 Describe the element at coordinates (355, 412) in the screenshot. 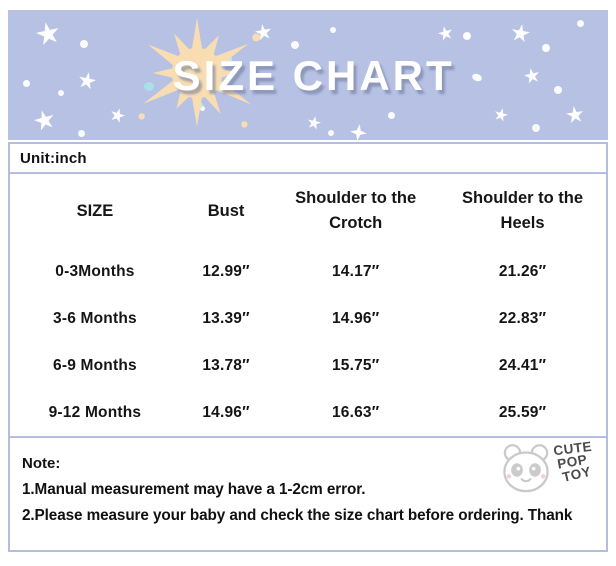

I see `crotch-cell: 16.63″` at that location.